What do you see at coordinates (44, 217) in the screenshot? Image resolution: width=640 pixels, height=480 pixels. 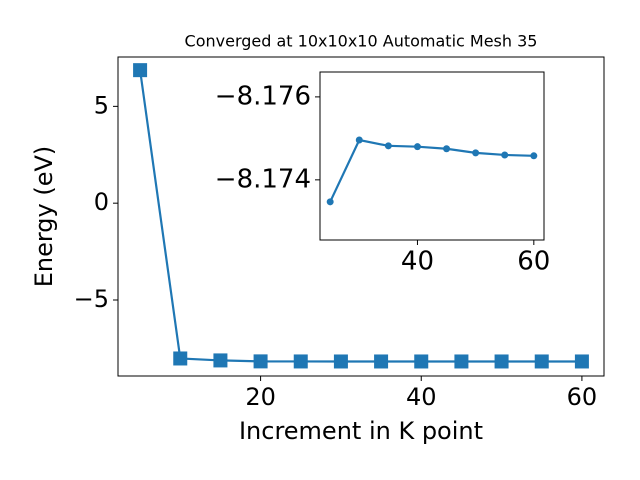 I see `y-axis-label: Energy (eV)` at bounding box center [44, 217].